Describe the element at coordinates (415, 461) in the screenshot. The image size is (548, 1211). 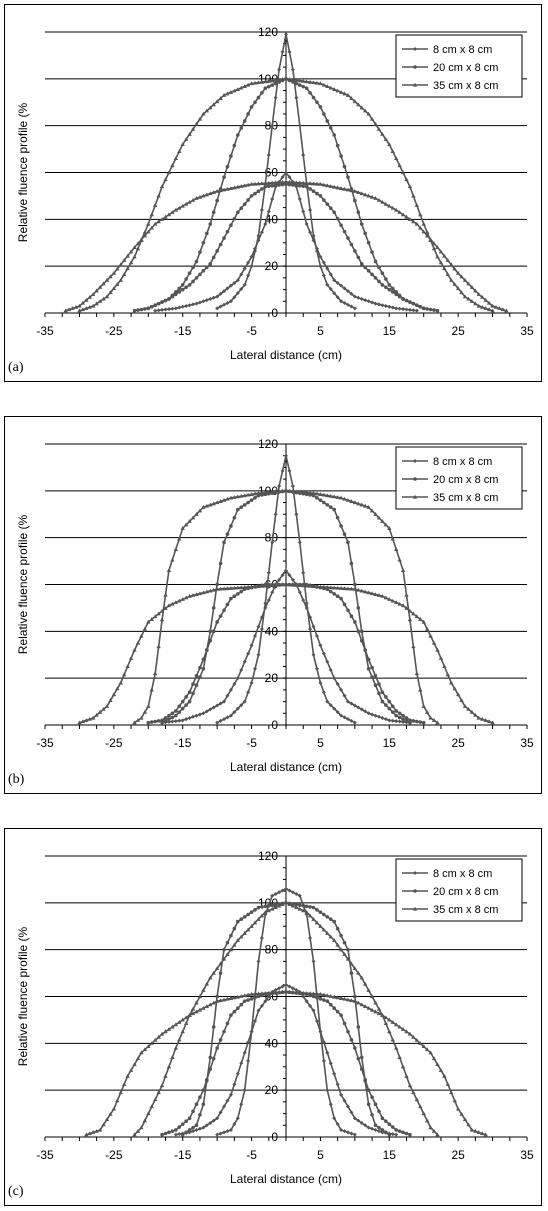
I see `legend-marker-8-cm-x-8-cm` at that location.